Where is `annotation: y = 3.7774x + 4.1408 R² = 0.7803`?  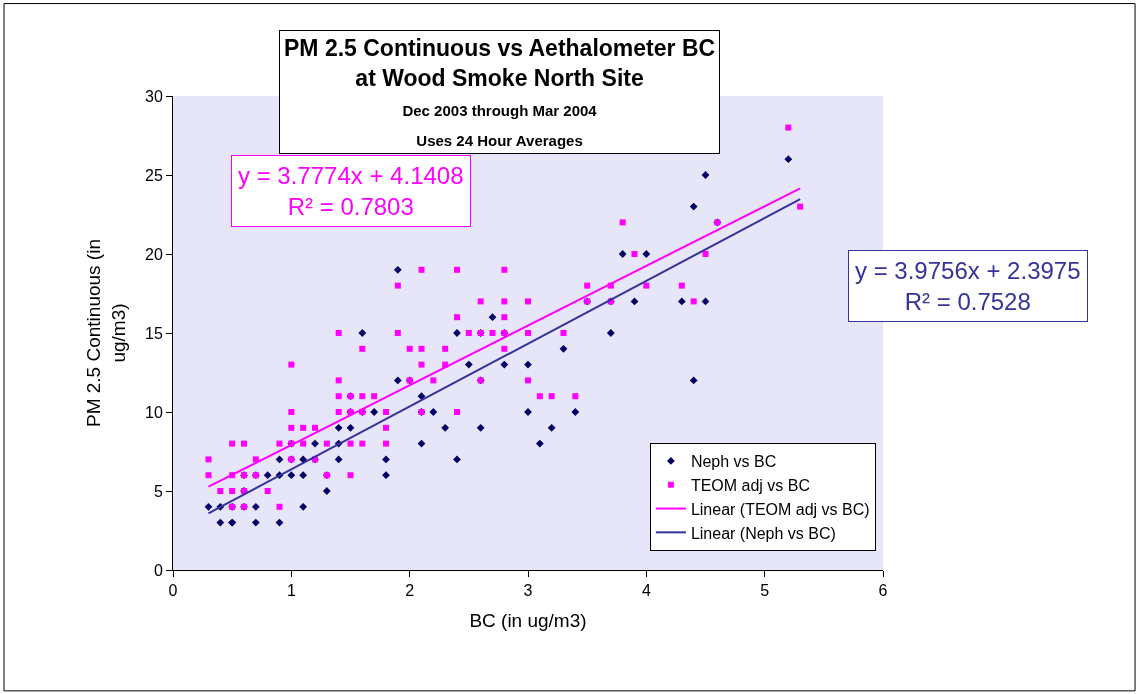 annotation: y = 3.7774x + 4.1408 R² = 0.7803 is located at coordinates (351, 191).